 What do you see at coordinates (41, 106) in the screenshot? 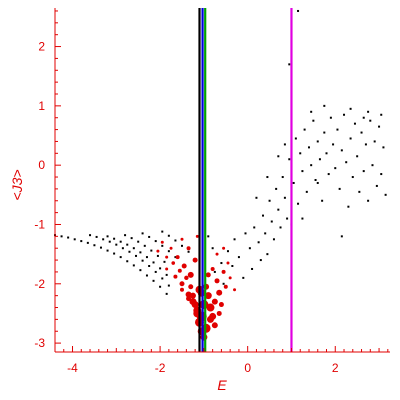
I see `y-tick-label: 1` at bounding box center [41, 106].